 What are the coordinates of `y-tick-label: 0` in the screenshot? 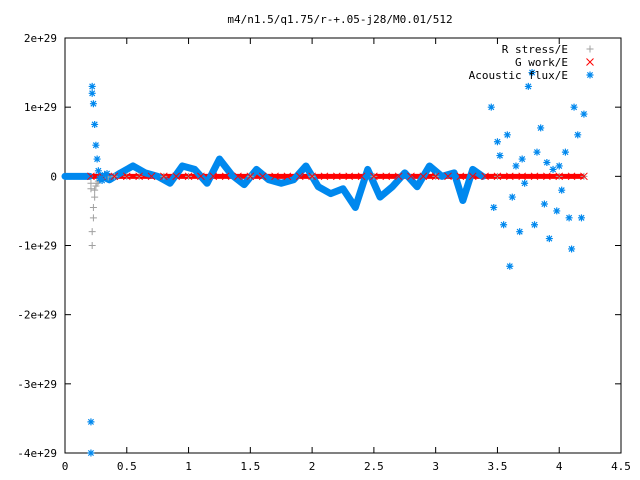 It's located at (53, 176).